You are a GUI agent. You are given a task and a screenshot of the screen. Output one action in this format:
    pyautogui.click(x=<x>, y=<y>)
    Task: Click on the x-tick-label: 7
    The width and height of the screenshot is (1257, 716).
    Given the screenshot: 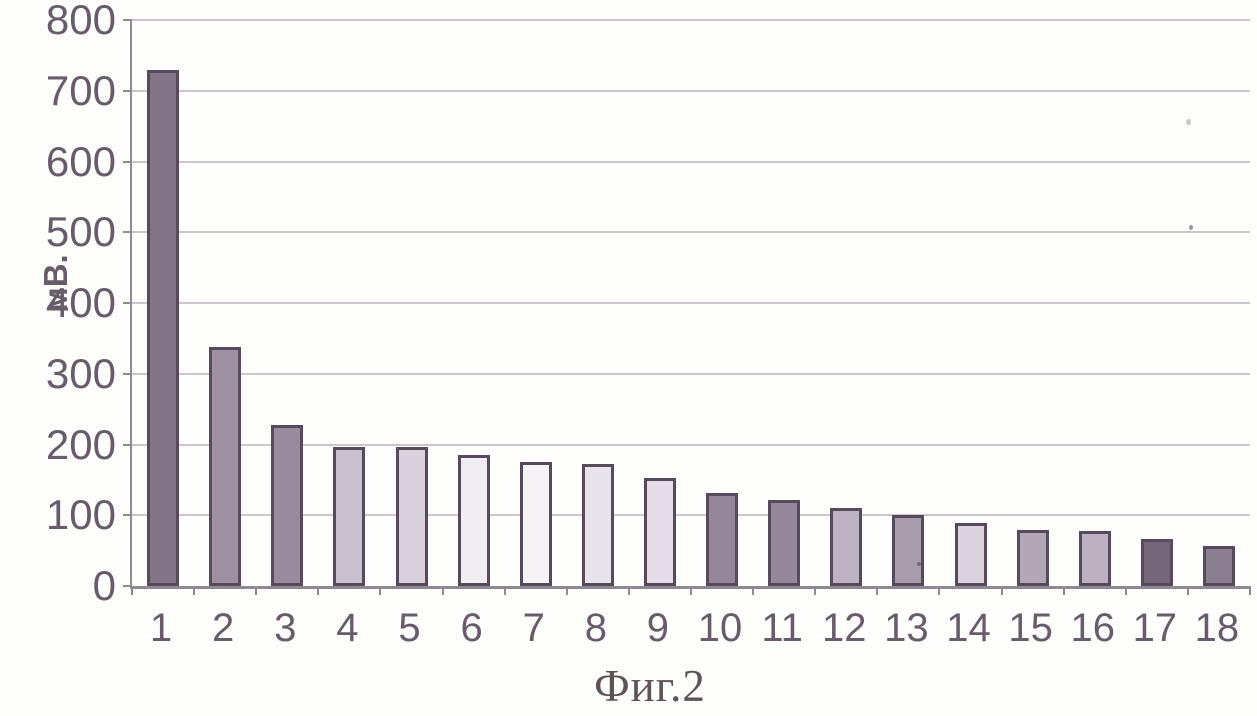 What is the action you would take?
    pyautogui.click(x=533, y=628)
    